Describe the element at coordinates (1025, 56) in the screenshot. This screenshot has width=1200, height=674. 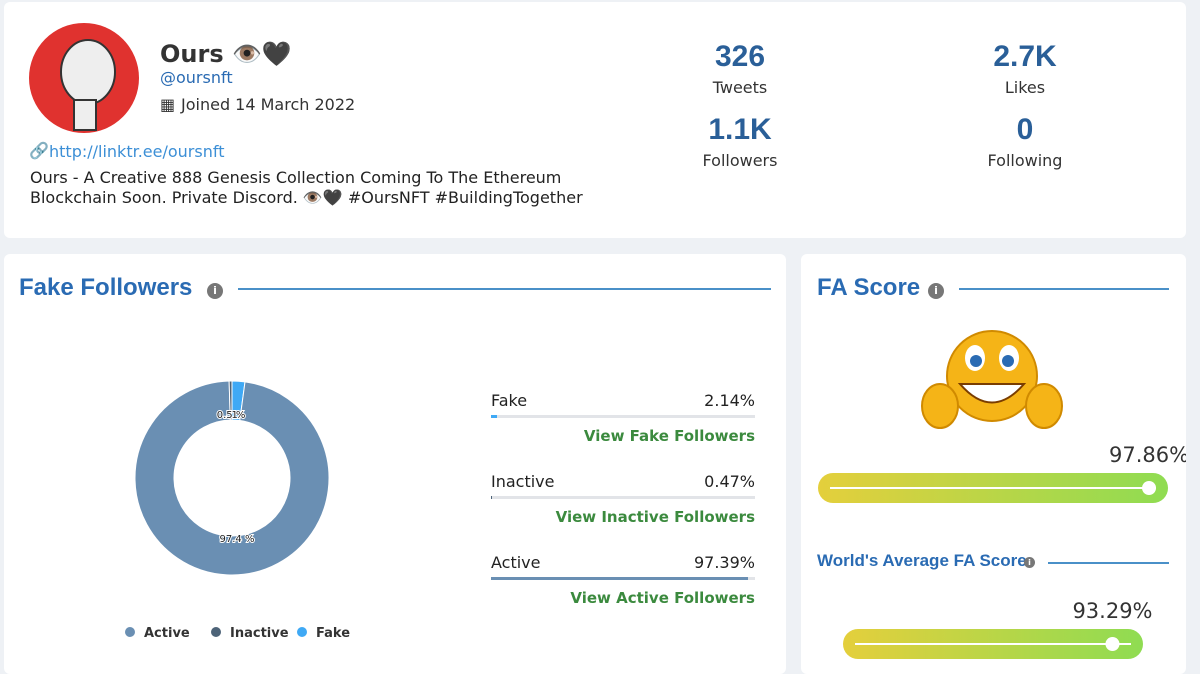
I see `stat-value: 2.7K` at that location.